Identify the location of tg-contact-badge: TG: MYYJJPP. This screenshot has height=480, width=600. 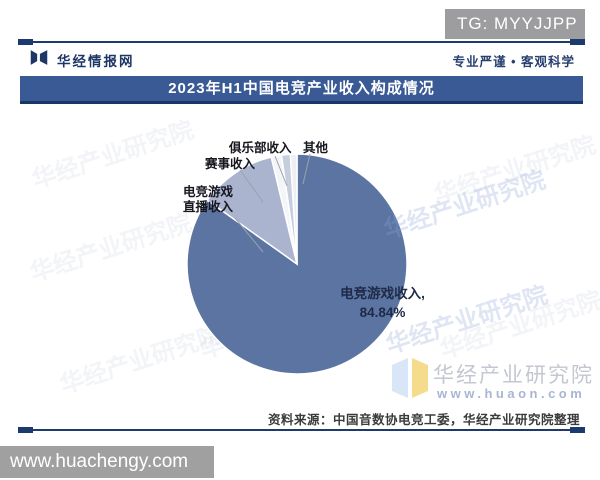
(515, 24).